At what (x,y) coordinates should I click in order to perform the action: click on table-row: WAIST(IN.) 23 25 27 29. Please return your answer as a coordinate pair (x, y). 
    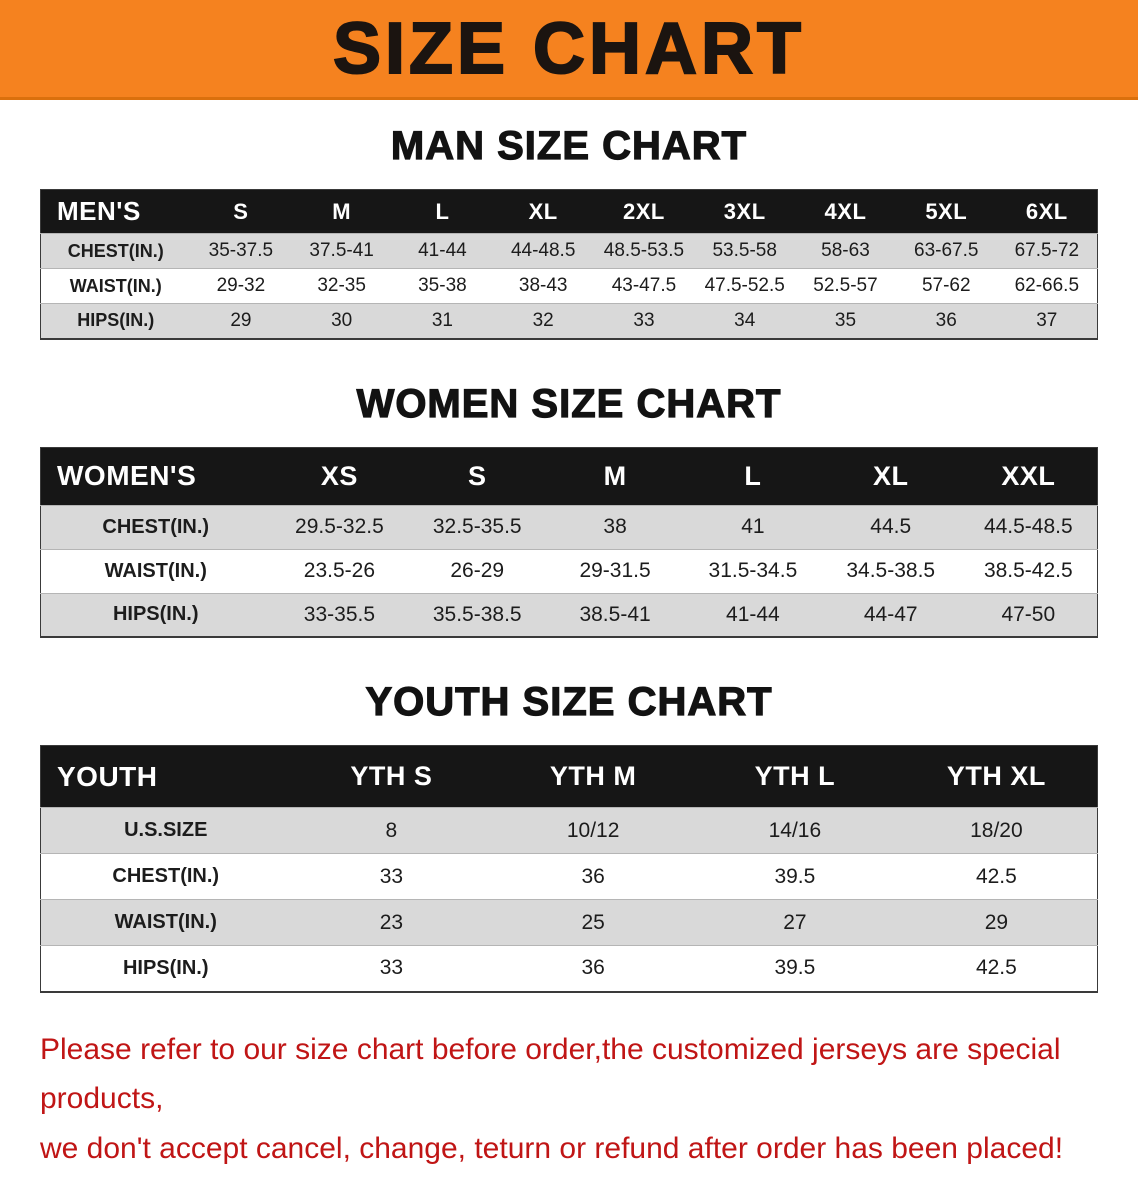
    Looking at the image, I should click on (569, 922).